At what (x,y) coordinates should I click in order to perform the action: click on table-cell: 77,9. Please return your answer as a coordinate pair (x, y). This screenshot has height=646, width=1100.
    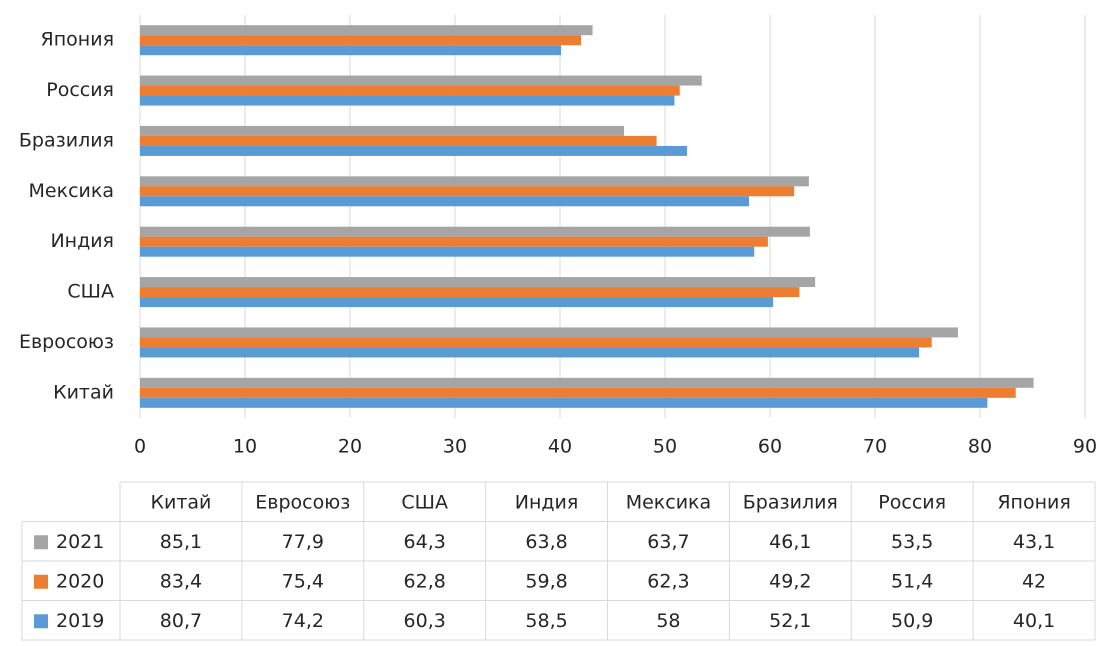
    Looking at the image, I should click on (303, 542).